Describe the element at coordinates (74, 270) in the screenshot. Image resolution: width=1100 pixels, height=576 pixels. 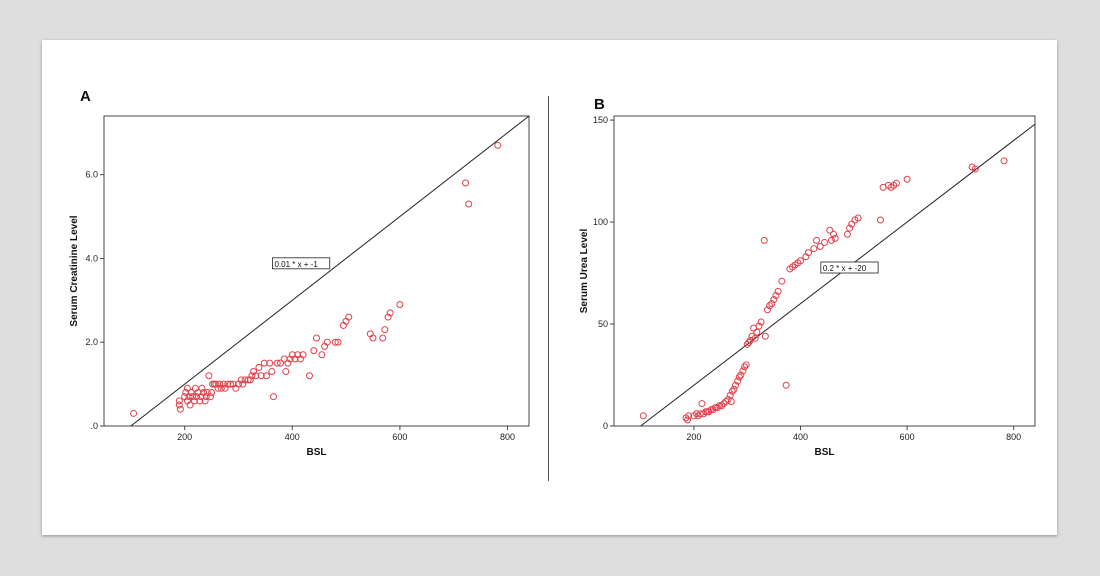
I see `y-axis-label: Serum Creatinine Level` at that location.